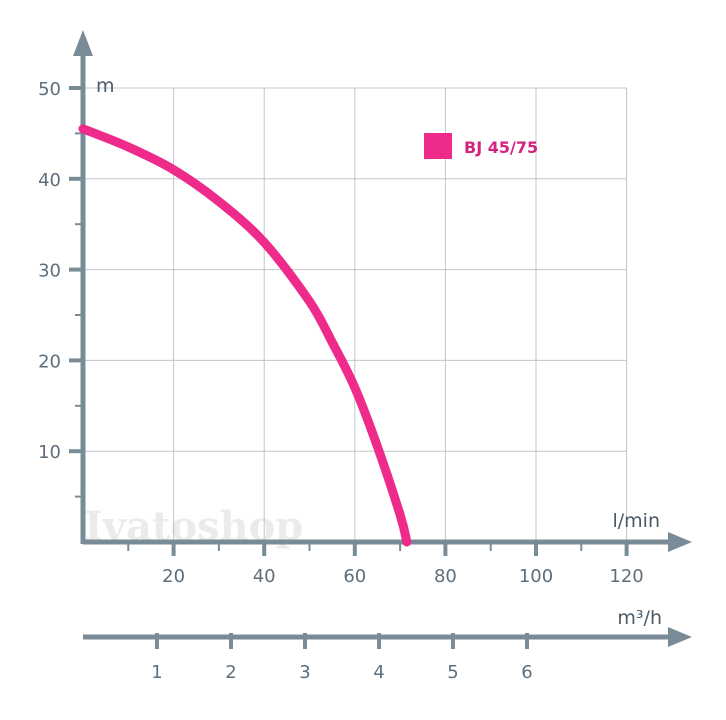  Describe the element at coordinates (49, 180) in the screenshot. I see `y-tick-label: 40` at that location.